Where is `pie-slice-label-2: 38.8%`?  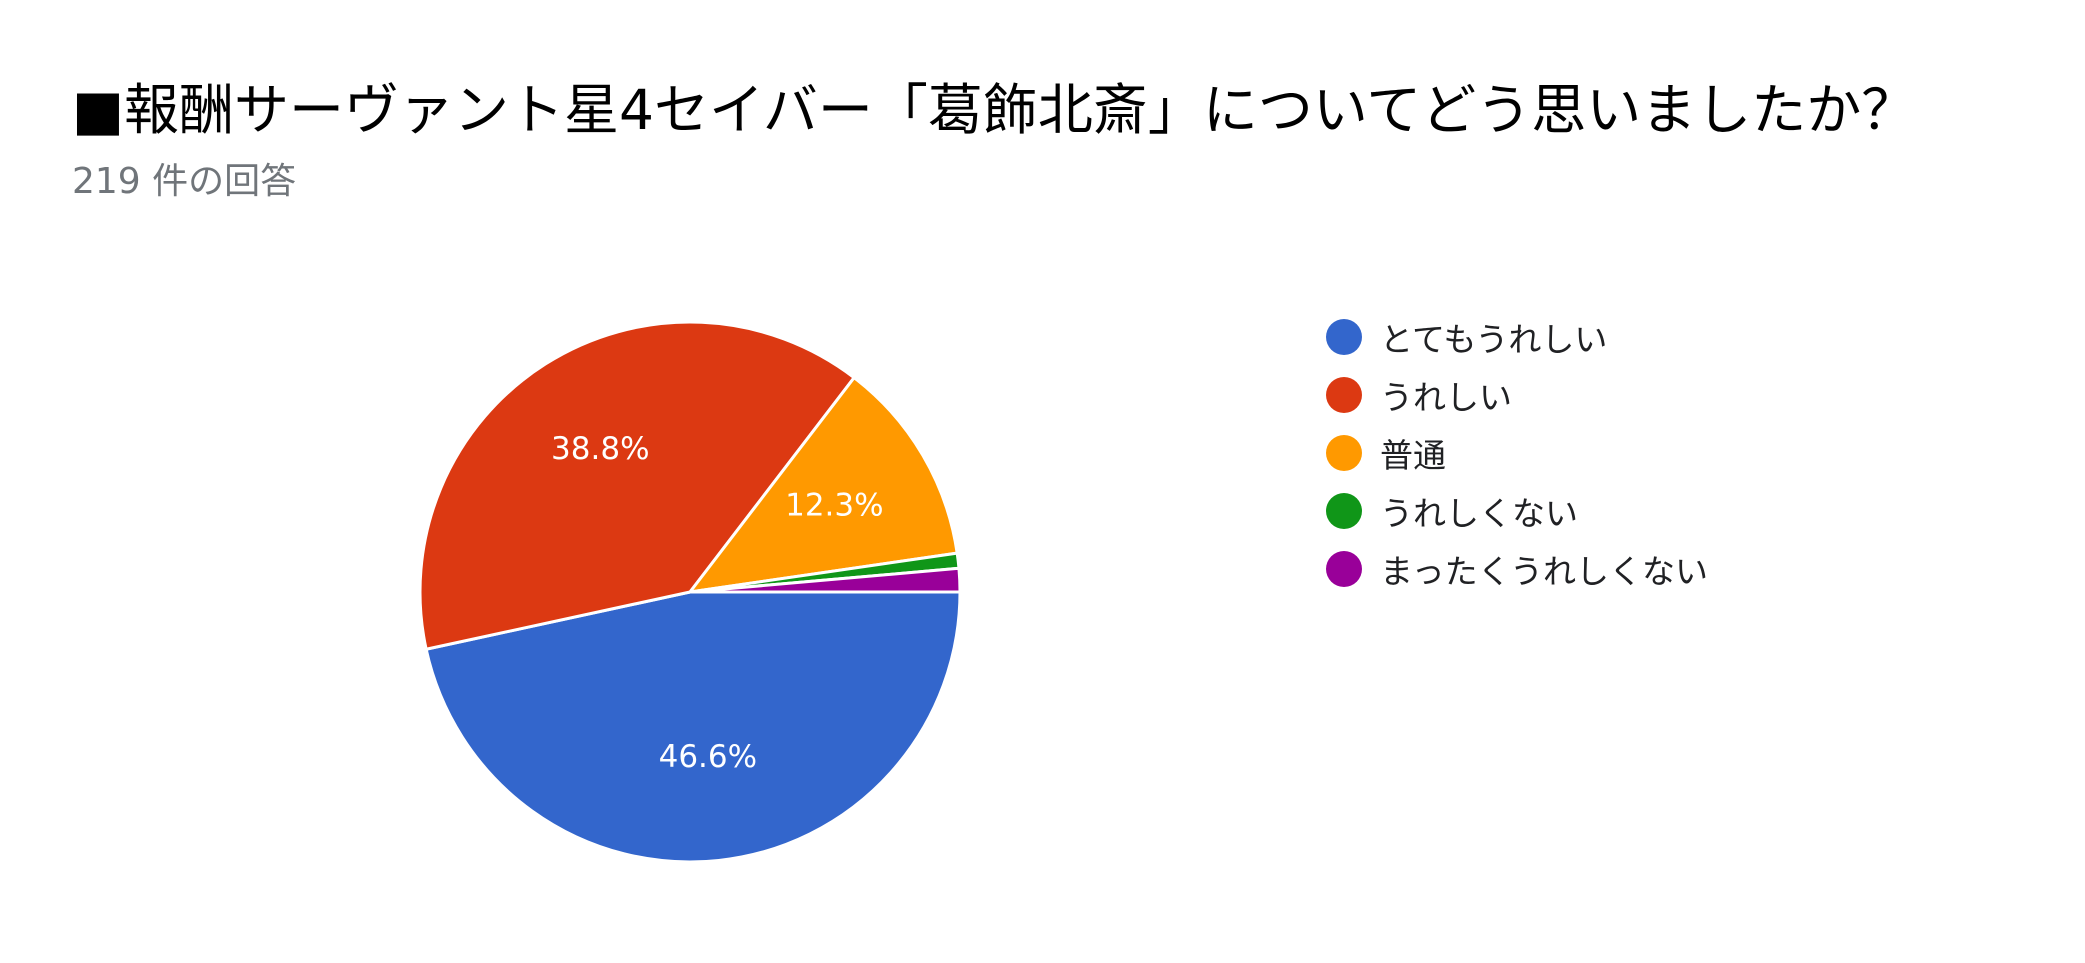
pie-slice-label-2: 38.8% is located at coordinates (600, 449).